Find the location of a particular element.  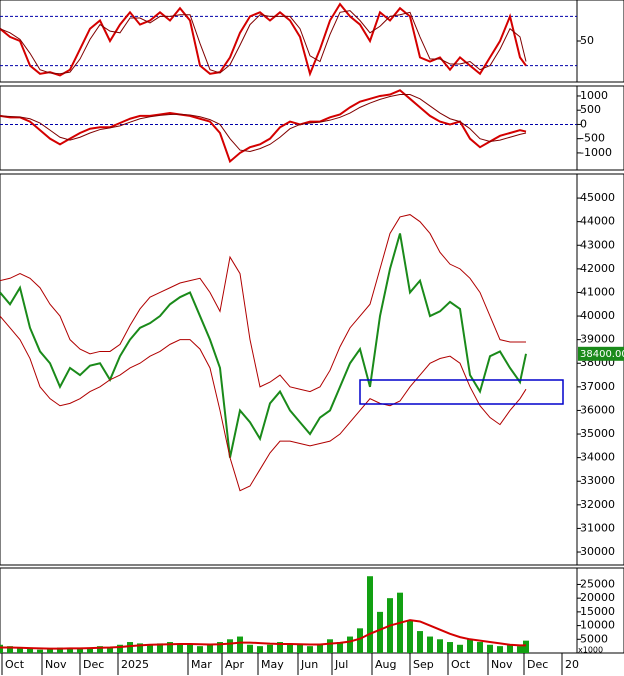

x-tick-label: 2025 is located at coordinates (135, 664).